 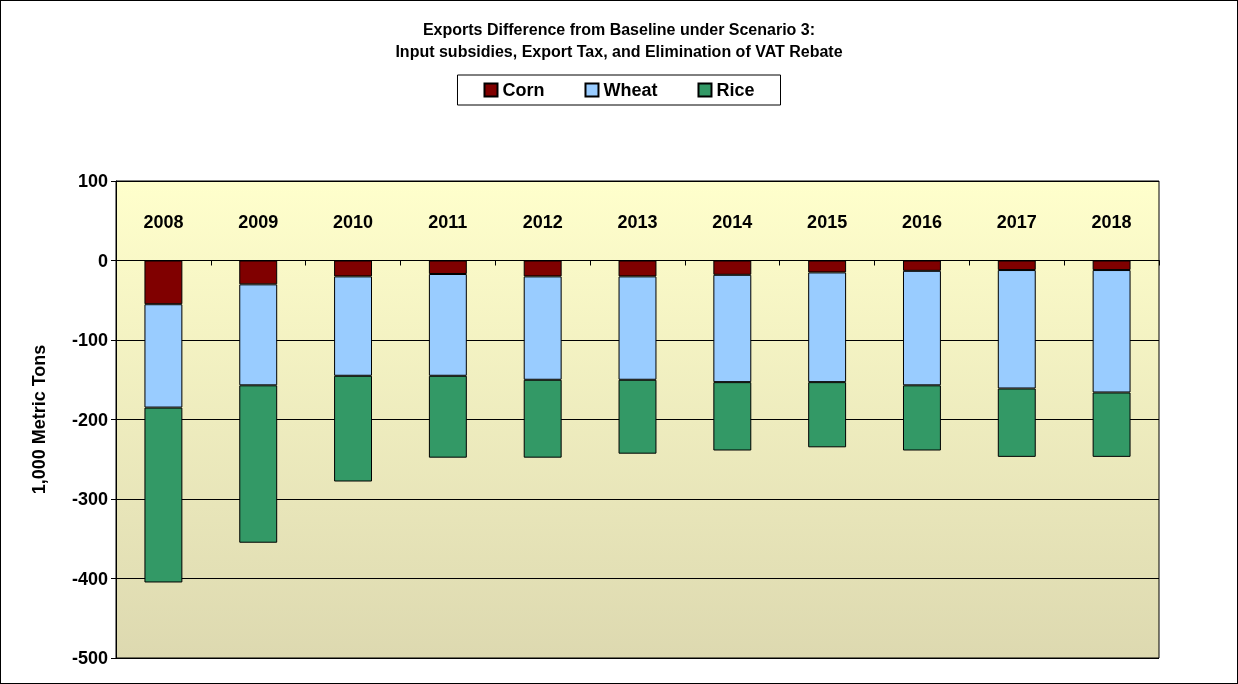 I want to click on y-tick-label: -100, so click(x=89, y=340).